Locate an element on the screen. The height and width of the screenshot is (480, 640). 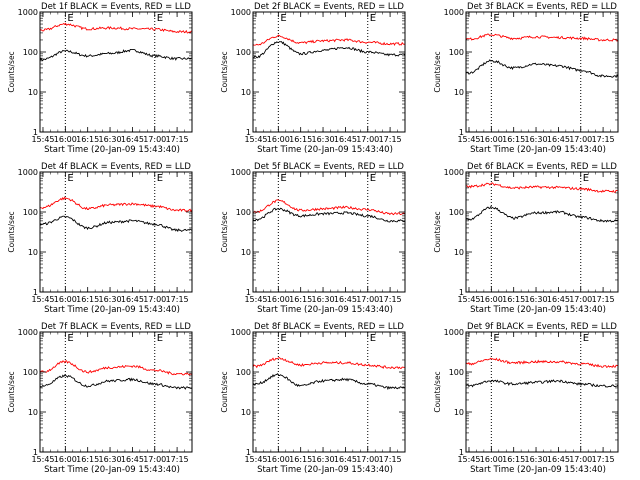
chart-title: Det 1f BLACK = Events, RED = LLD is located at coordinates (116, 7).